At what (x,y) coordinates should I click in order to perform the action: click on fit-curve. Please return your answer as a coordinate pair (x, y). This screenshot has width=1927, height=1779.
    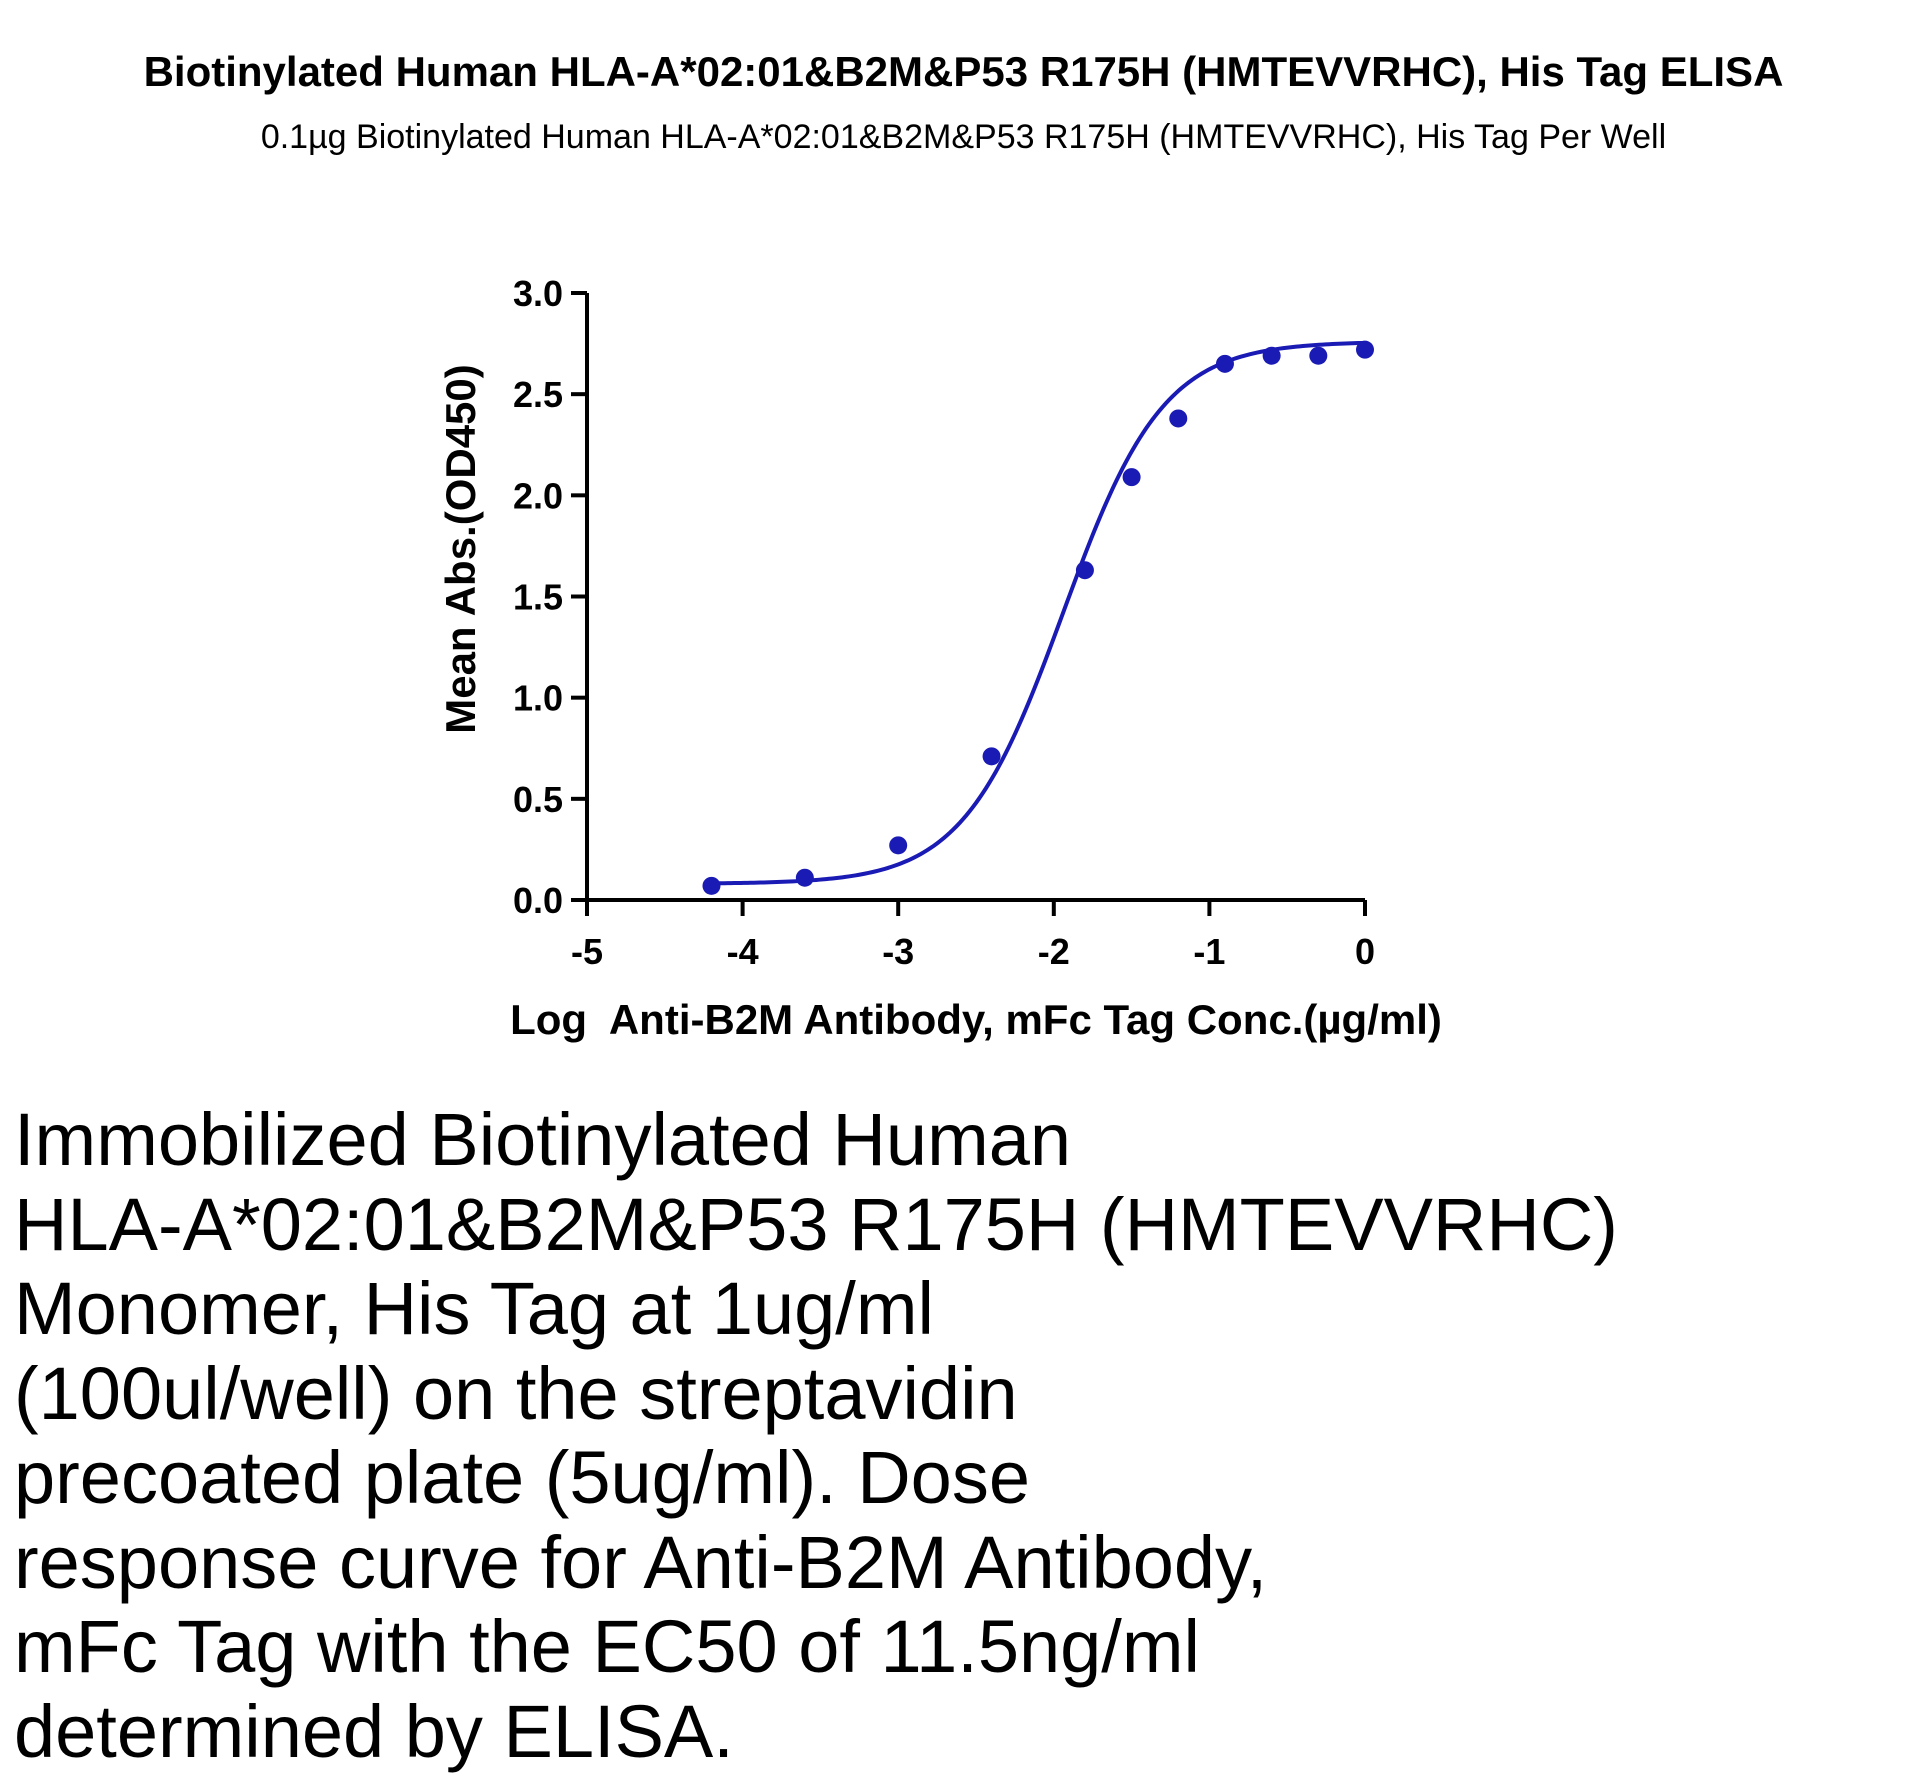
    Looking at the image, I should click on (1038, 613).